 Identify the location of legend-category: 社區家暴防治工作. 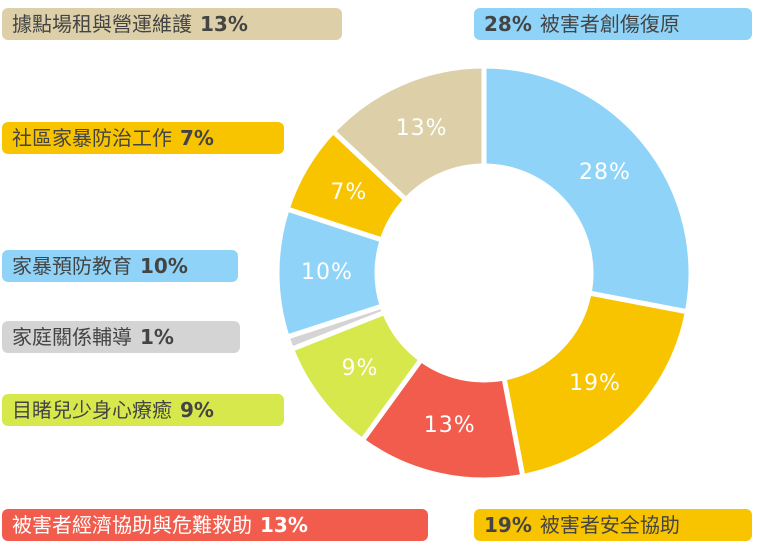
(92, 138).